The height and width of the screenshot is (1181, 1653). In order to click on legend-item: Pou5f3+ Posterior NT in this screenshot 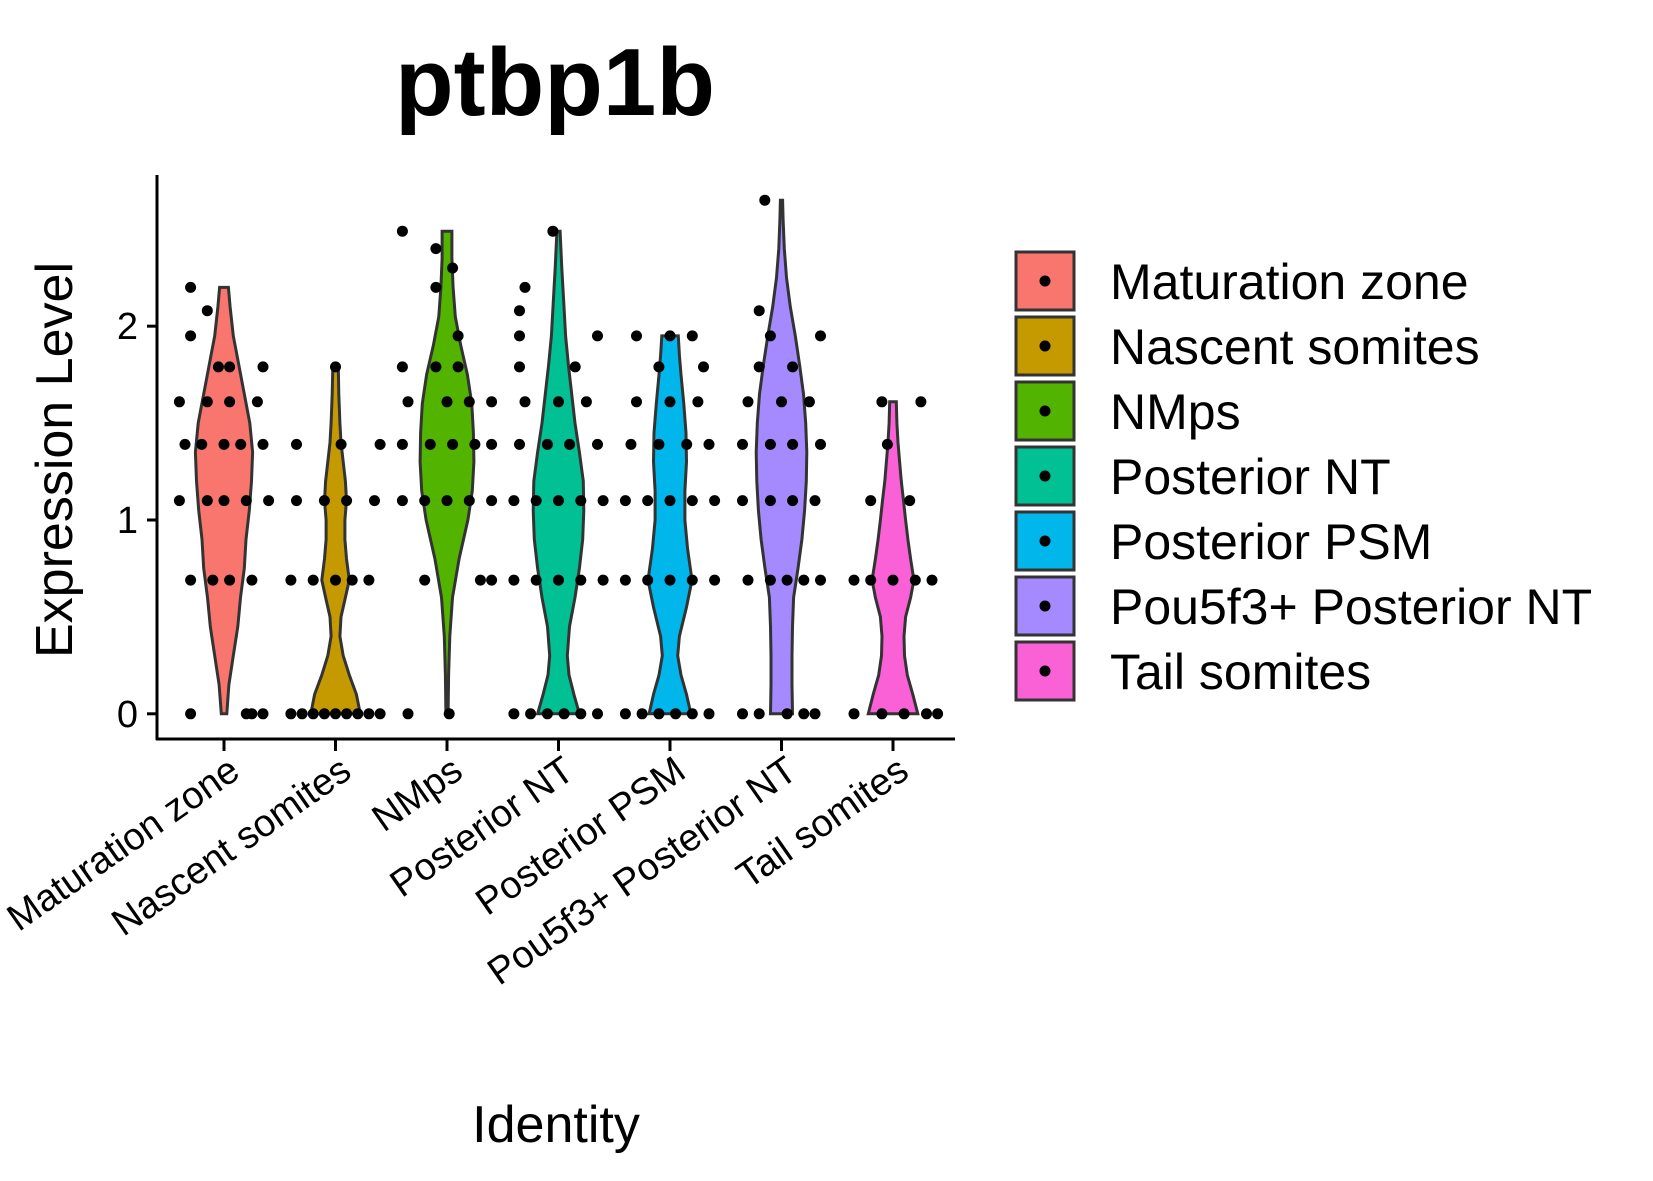, I will do `click(1303, 606)`.